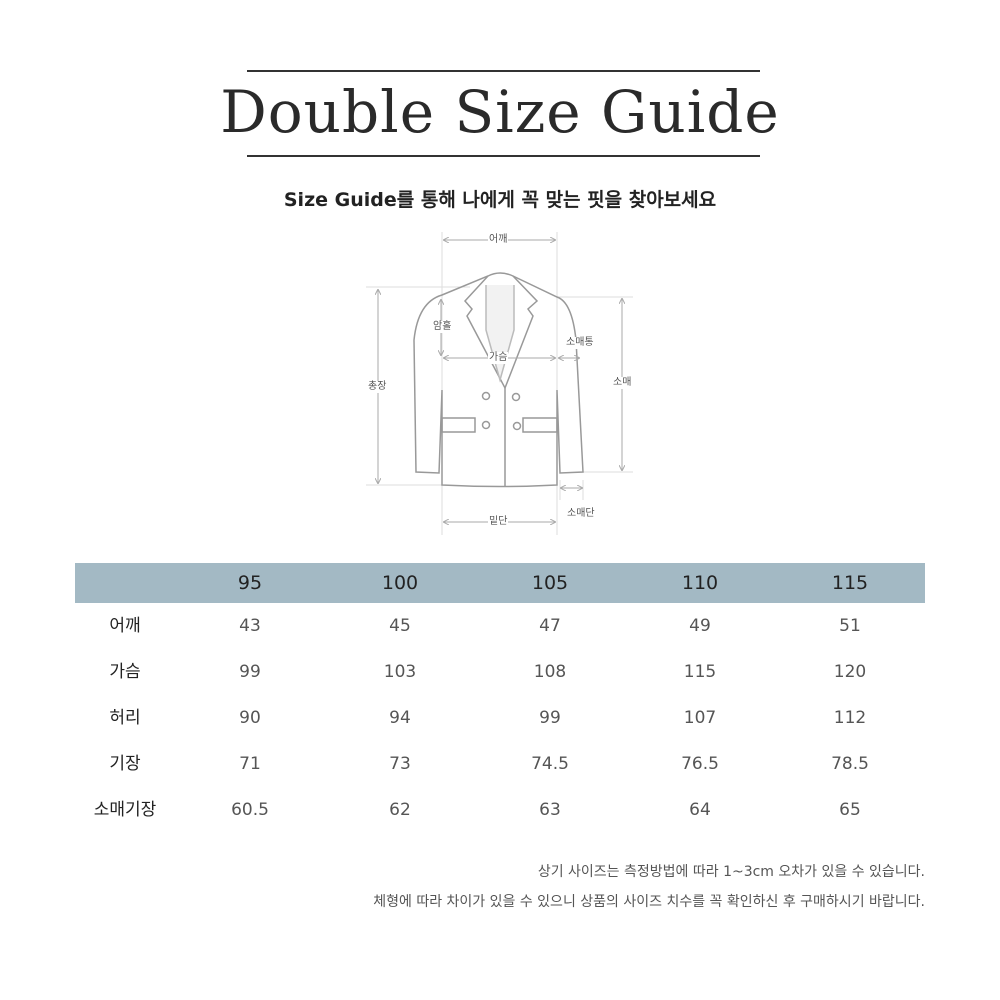  Describe the element at coordinates (550, 626) in the screenshot. I see `table-cell: 47` at that location.